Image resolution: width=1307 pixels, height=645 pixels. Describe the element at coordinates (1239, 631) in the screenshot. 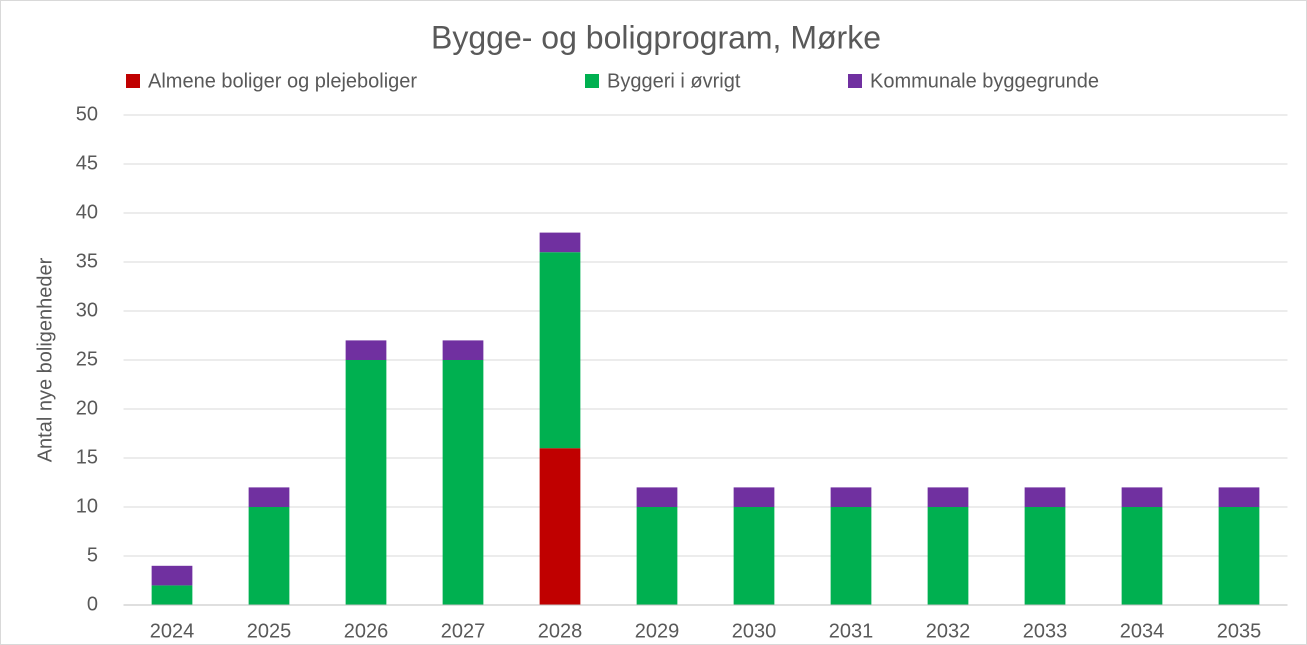

I see `x-tick-label: 2035` at that location.